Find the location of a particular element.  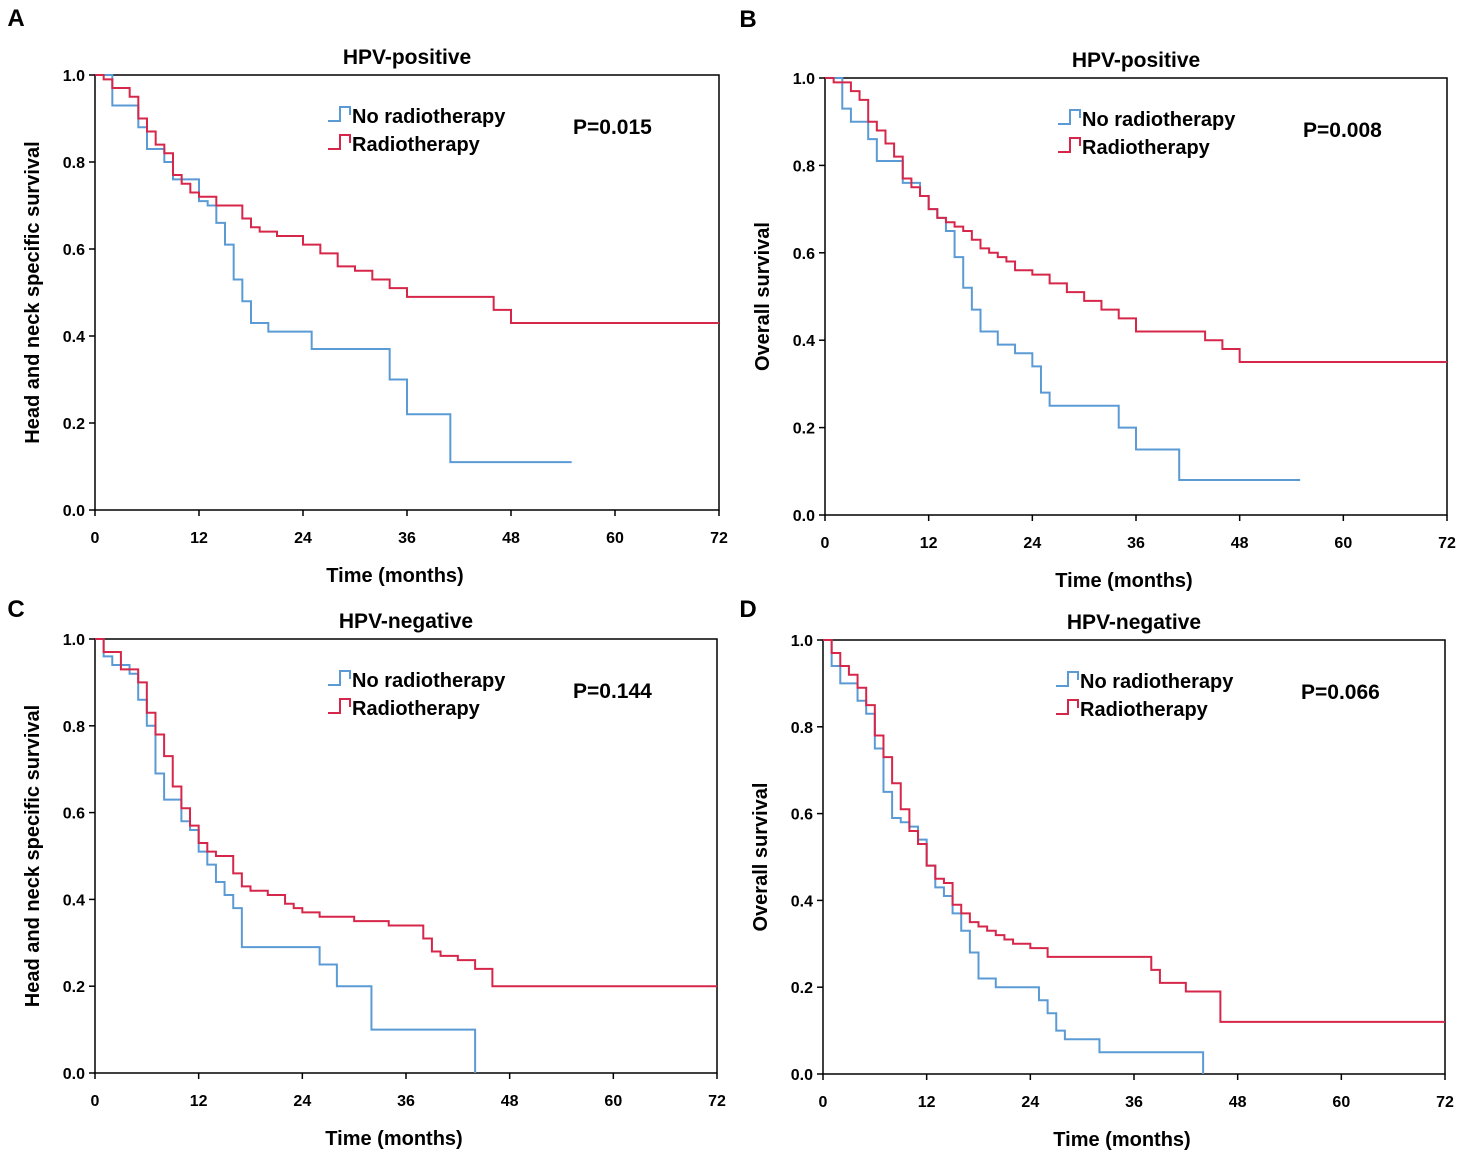

panel-letter: D is located at coordinates (747, 609).